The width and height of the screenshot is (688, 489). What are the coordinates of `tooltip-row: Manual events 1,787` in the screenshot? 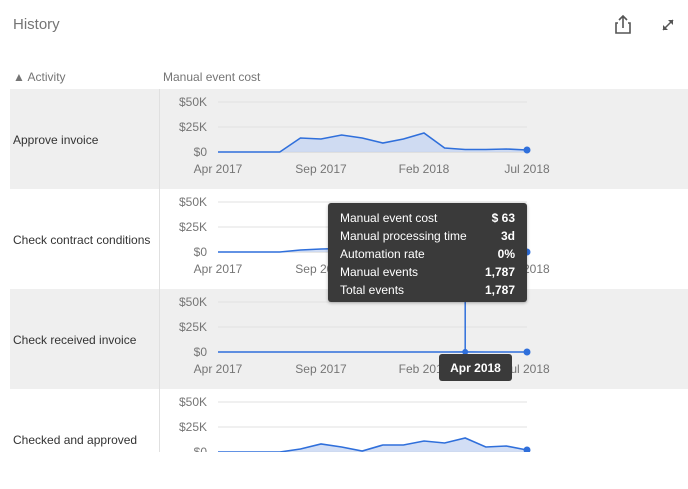 It's located at (427, 272).